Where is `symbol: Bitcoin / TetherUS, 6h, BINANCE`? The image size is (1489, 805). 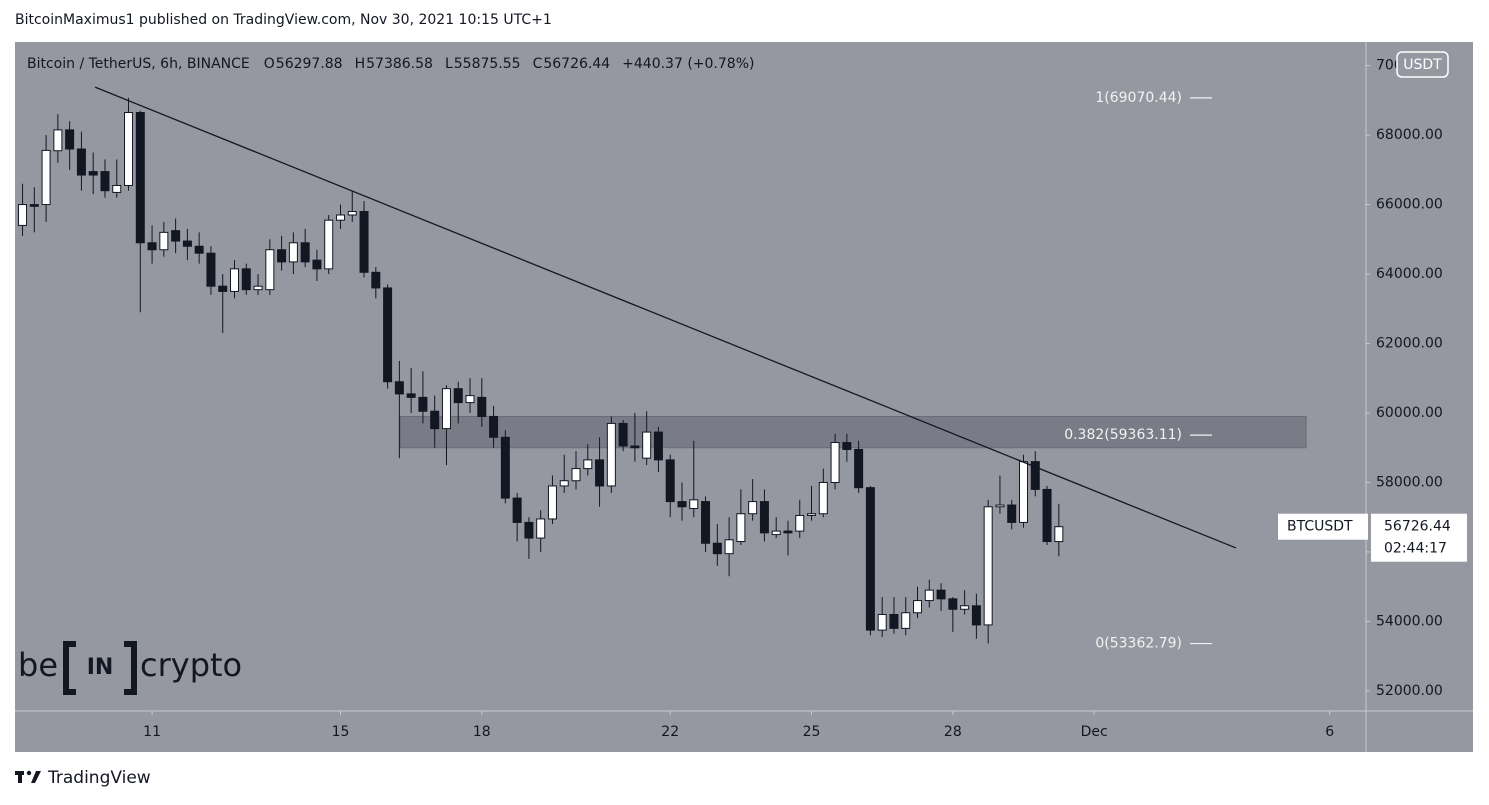 symbol: Bitcoin / TetherUS, 6h, BINANCE is located at coordinates (138, 64).